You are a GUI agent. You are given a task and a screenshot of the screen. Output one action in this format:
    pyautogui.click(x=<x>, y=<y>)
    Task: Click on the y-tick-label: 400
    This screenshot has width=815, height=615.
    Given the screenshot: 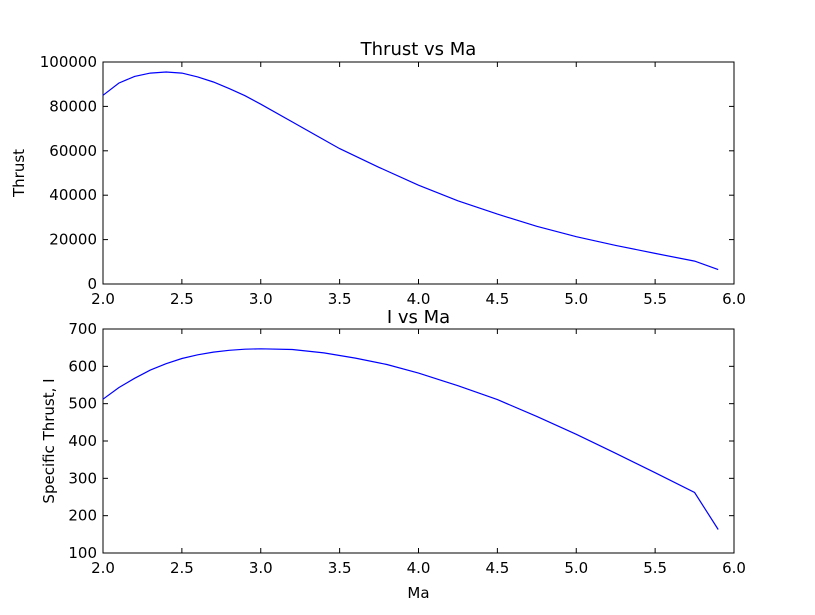 What is the action you would take?
    pyautogui.click(x=82, y=441)
    